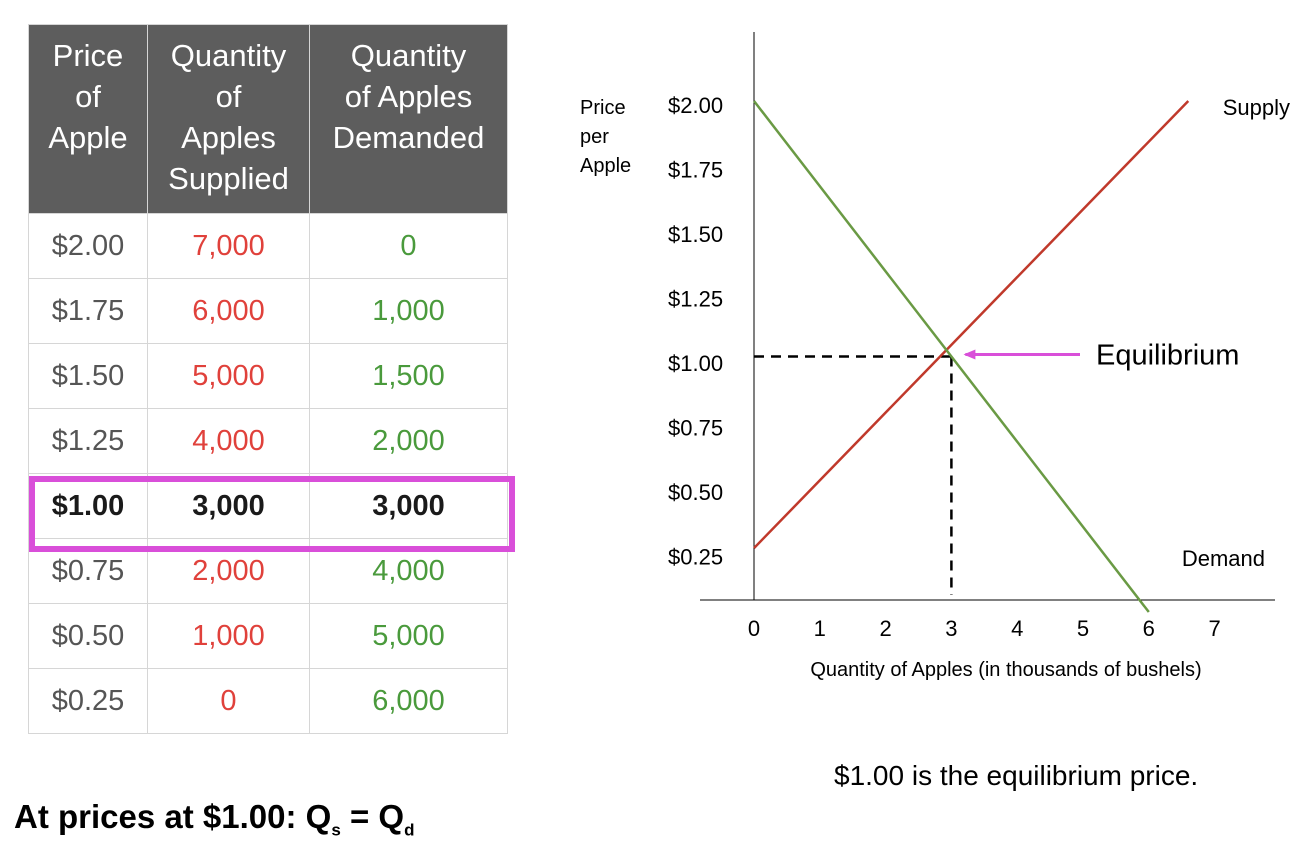  I want to click on demanded-cell: 1,500, so click(408, 376).